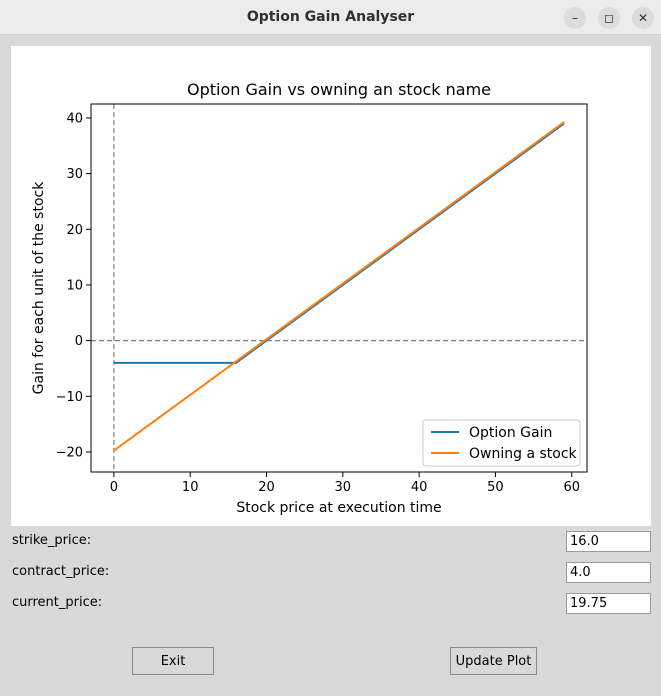 The width and height of the screenshot is (661, 696). What do you see at coordinates (643, 18) in the screenshot?
I see `close-icon: ✕` at bounding box center [643, 18].